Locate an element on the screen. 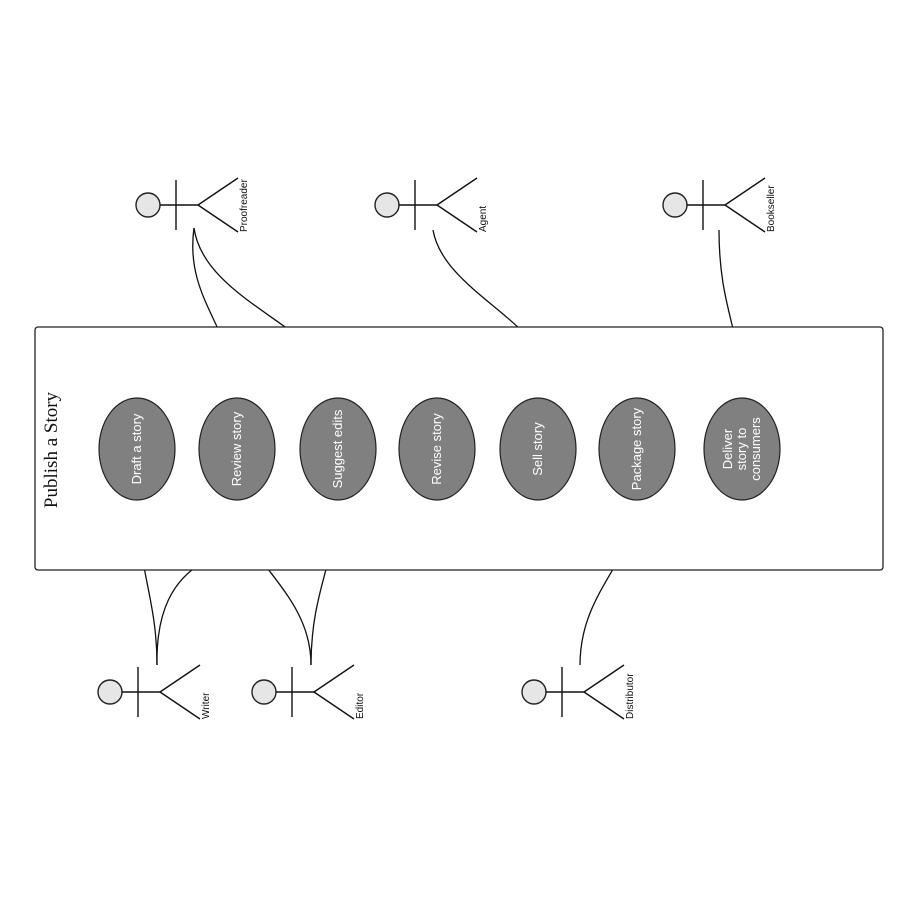 This screenshot has height=900, width=900. use-case-label: Sell story is located at coordinates (537, 449).